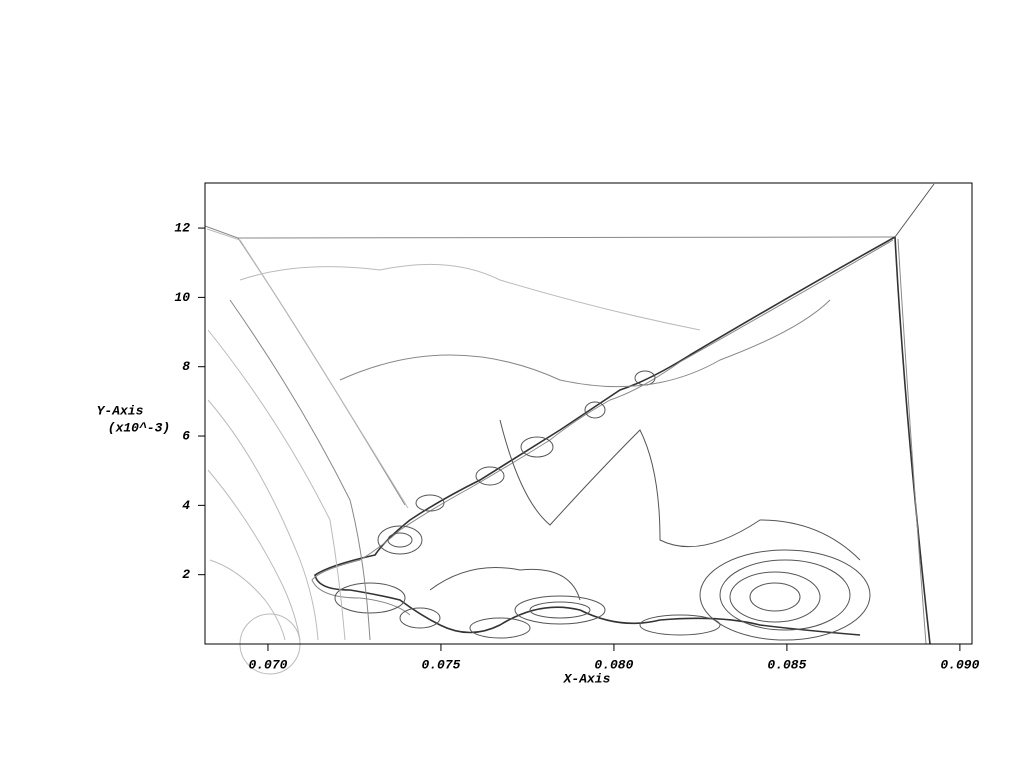 The width and height of the screenshot is (1024, 760). What do you see at coordinates (786, 664) in the screenshot?
I see `x-tick-label: 0.085` at bounding box center [786, 664].